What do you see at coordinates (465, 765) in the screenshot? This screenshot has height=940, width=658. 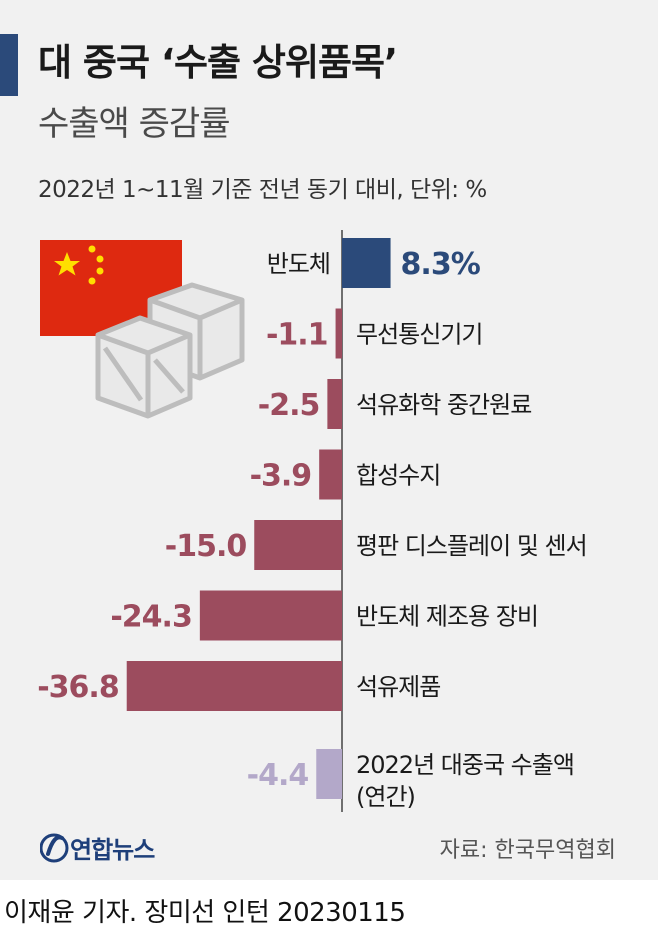 I see `annual-label-line: 2022년 대중국 수출액` at bounding box center [465, 765].